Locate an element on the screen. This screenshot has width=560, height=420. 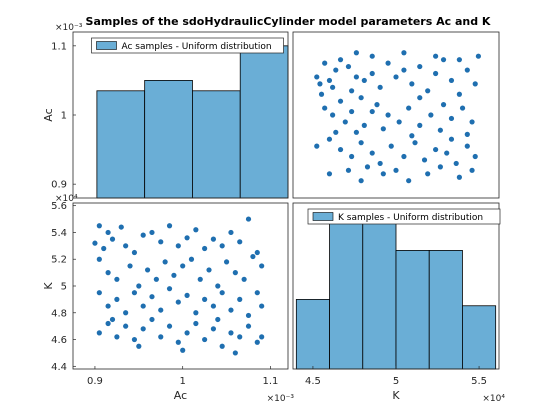
y-tick-label: 5.4 is located at coordinates (59, 233).